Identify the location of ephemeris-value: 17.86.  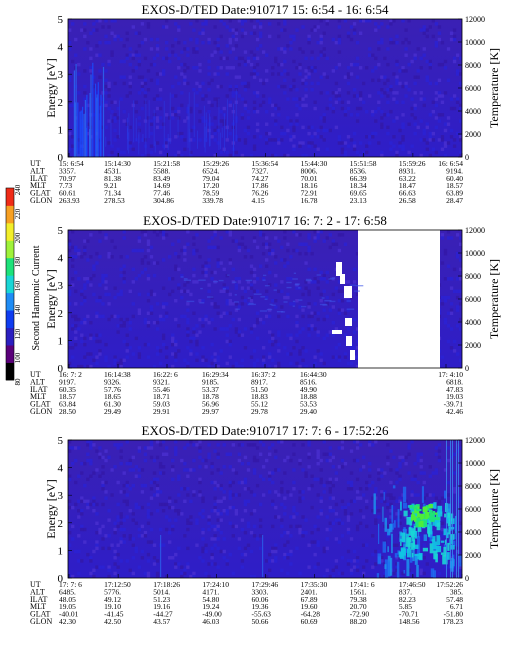
(260, 185).